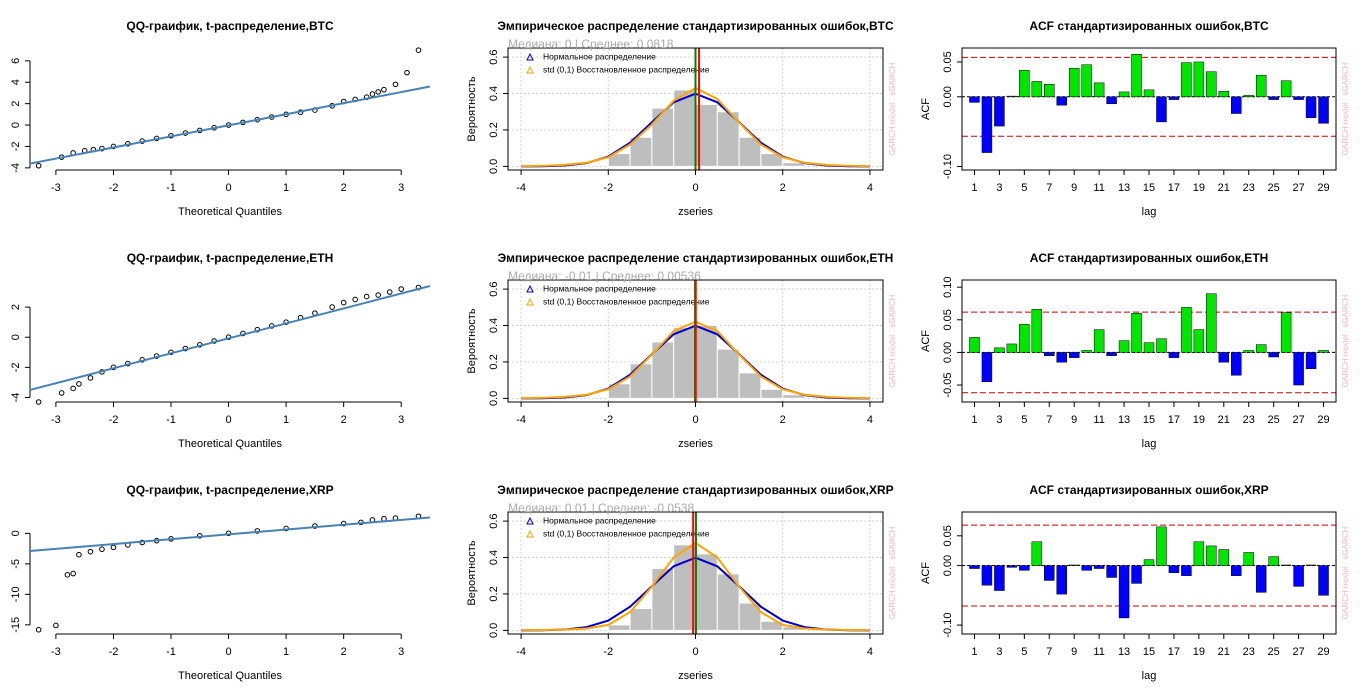  I want to click on x-tick-label: 9, so click(1074, 420).